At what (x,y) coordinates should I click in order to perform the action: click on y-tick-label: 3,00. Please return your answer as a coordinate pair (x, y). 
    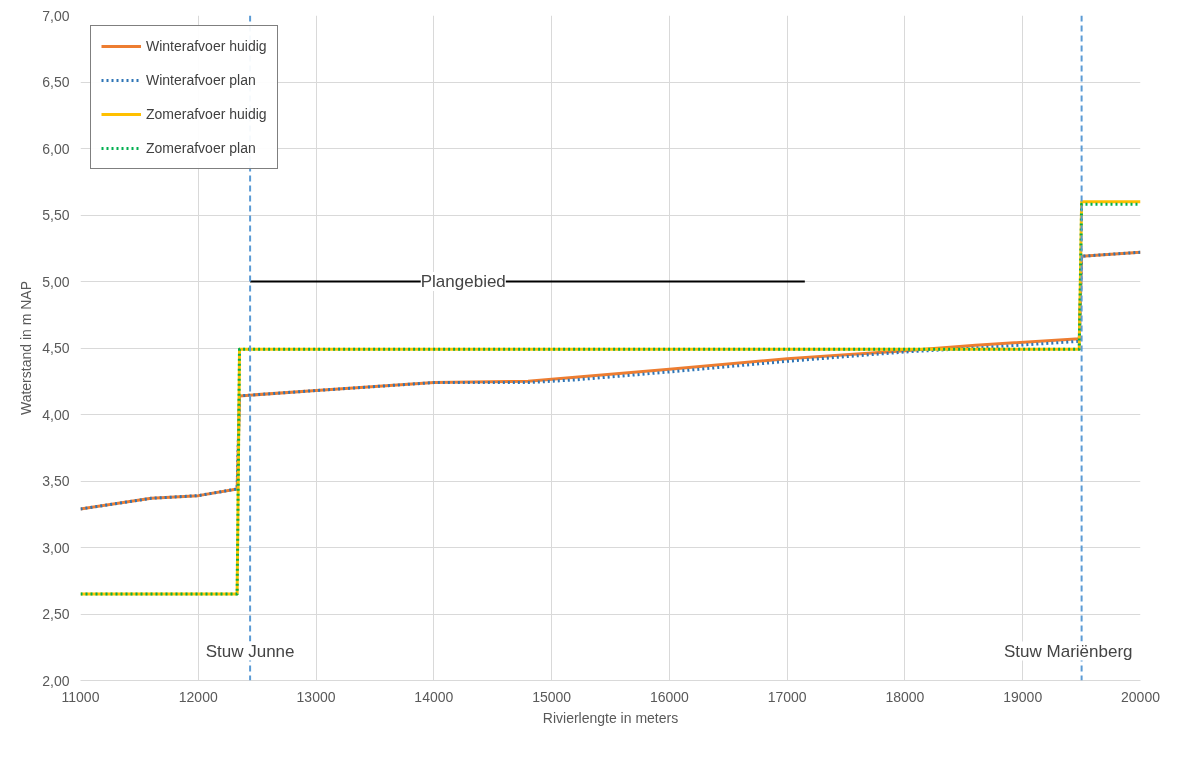
    Looking at the image, I should click on (56, 547).